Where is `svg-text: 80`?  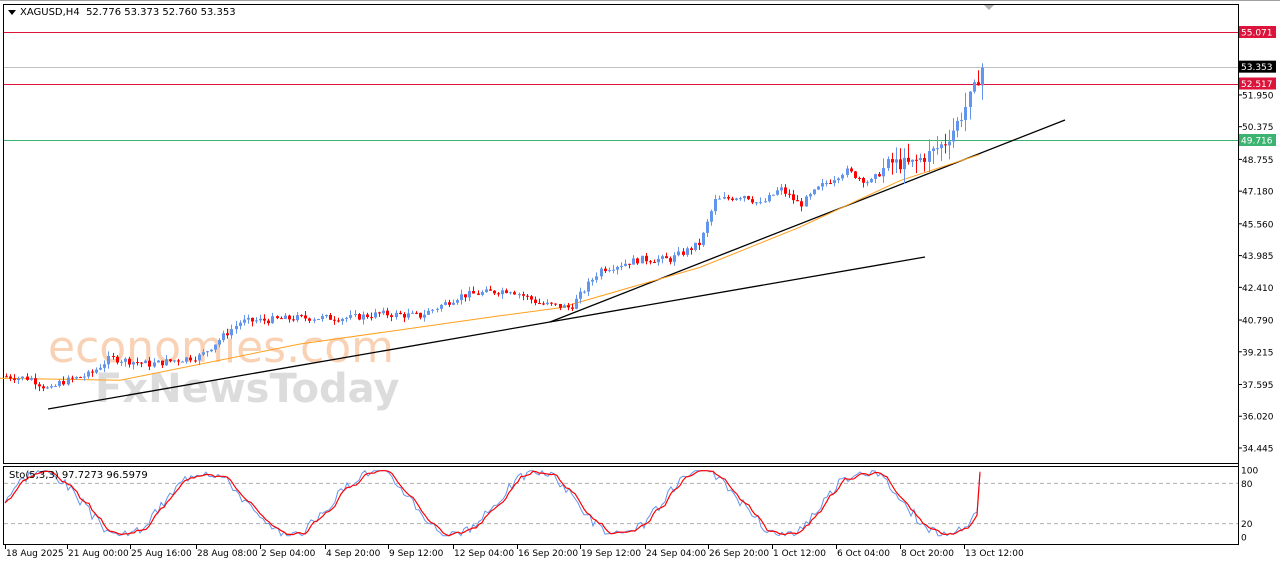 svg-text: 80 is located at coordinates (1247, 485).